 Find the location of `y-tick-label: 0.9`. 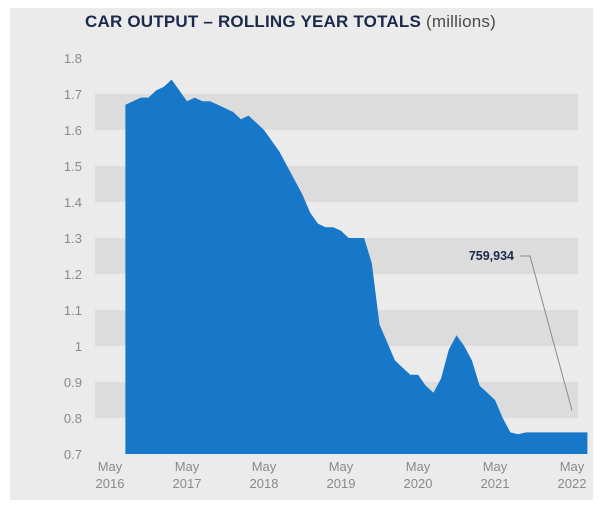

y-tick-label: 0.9 is located at coordinates (73, 382).